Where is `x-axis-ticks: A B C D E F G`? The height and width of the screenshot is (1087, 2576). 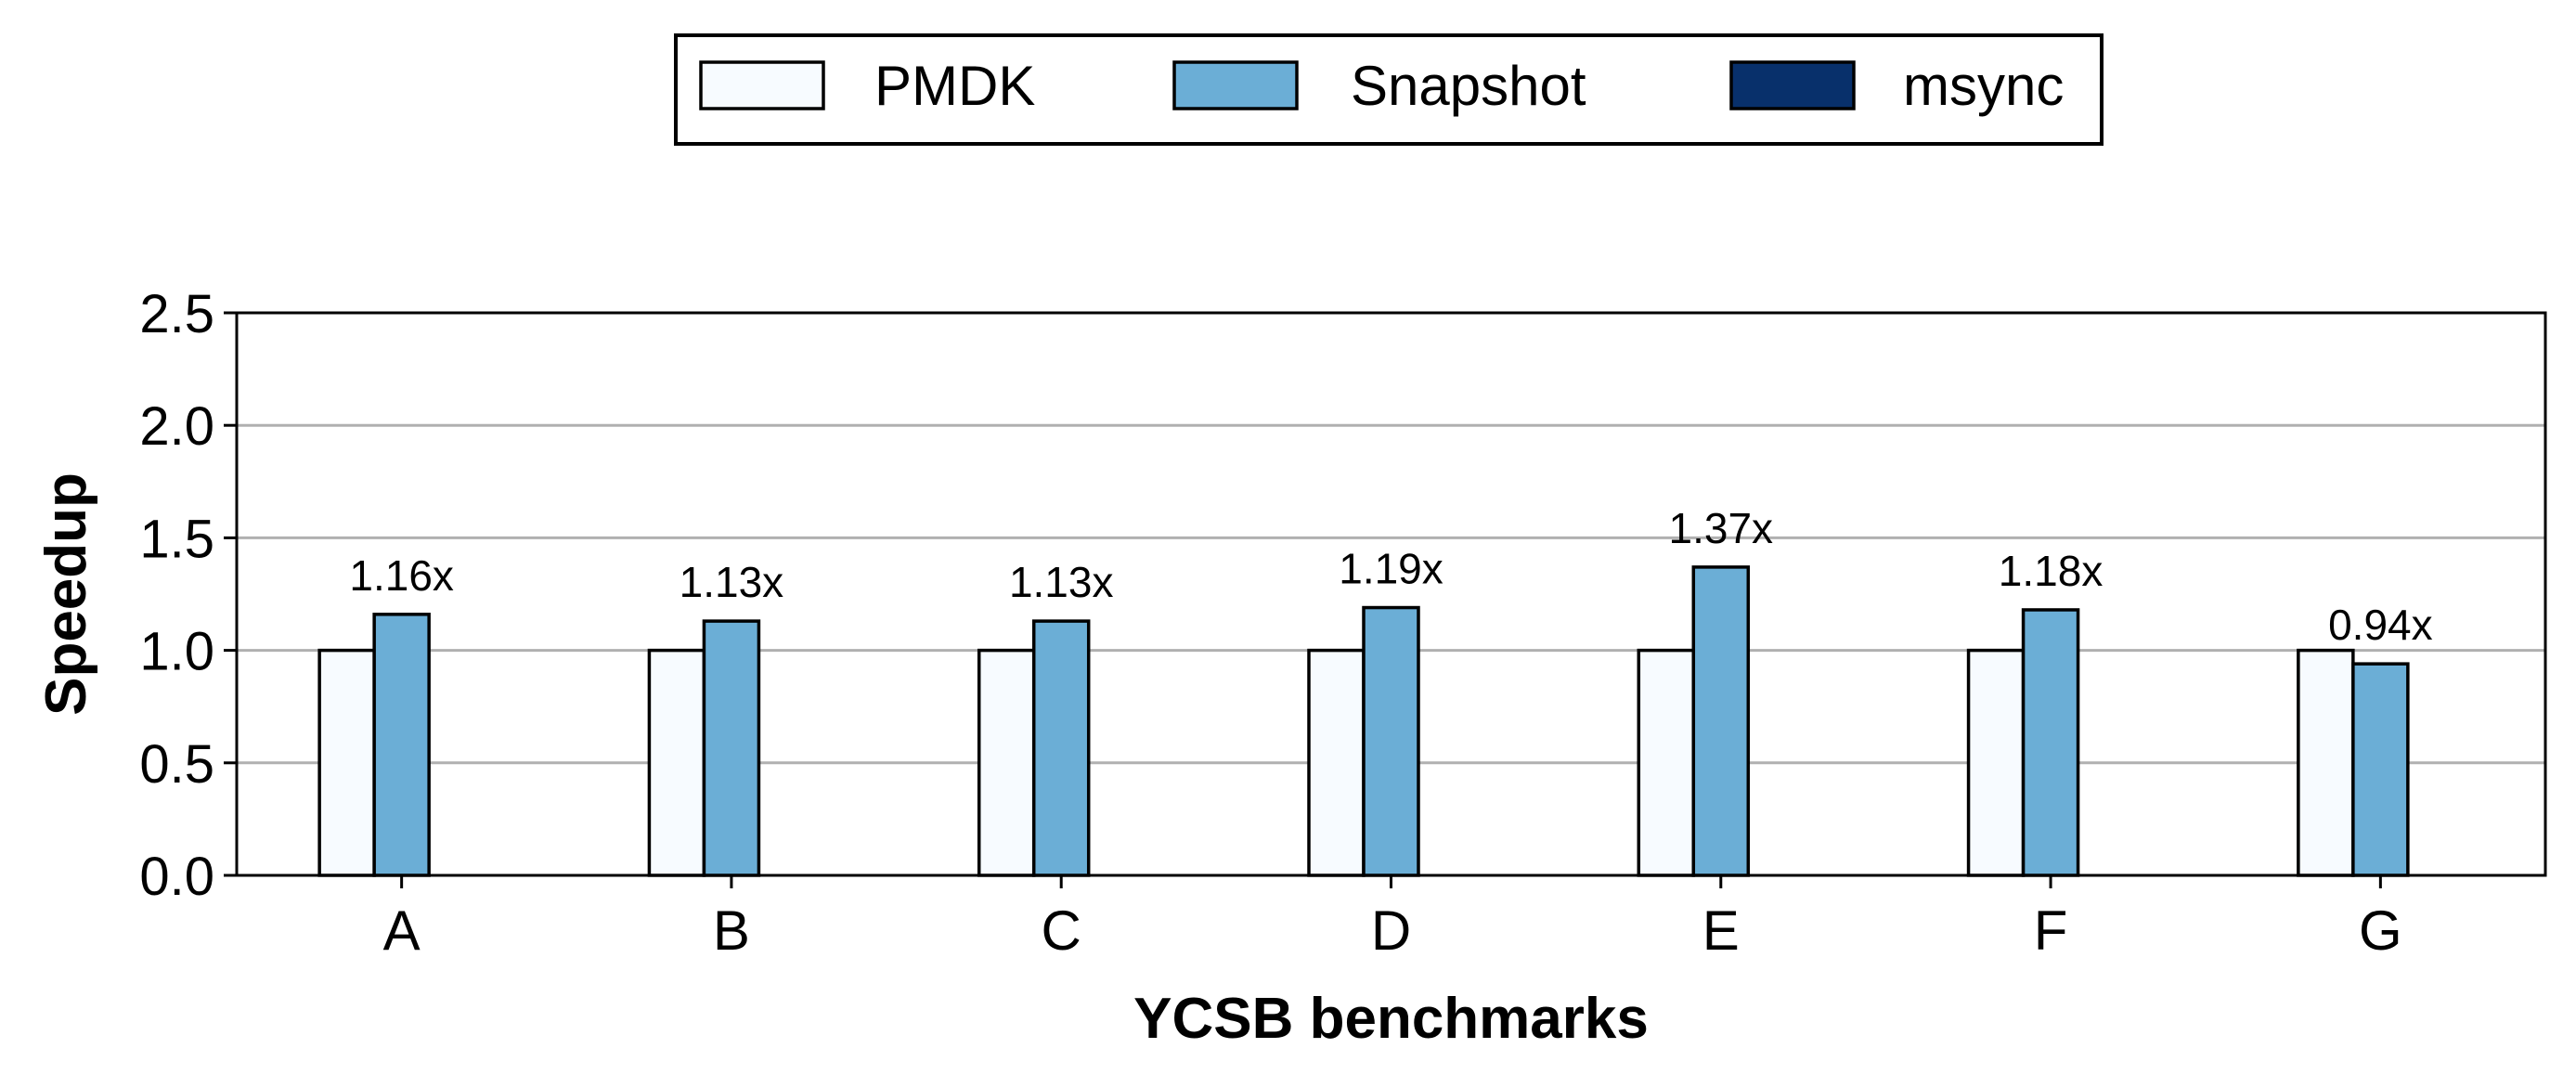
x-axis-ticks: A B C D E F G is located at coordinates (1392, 918).